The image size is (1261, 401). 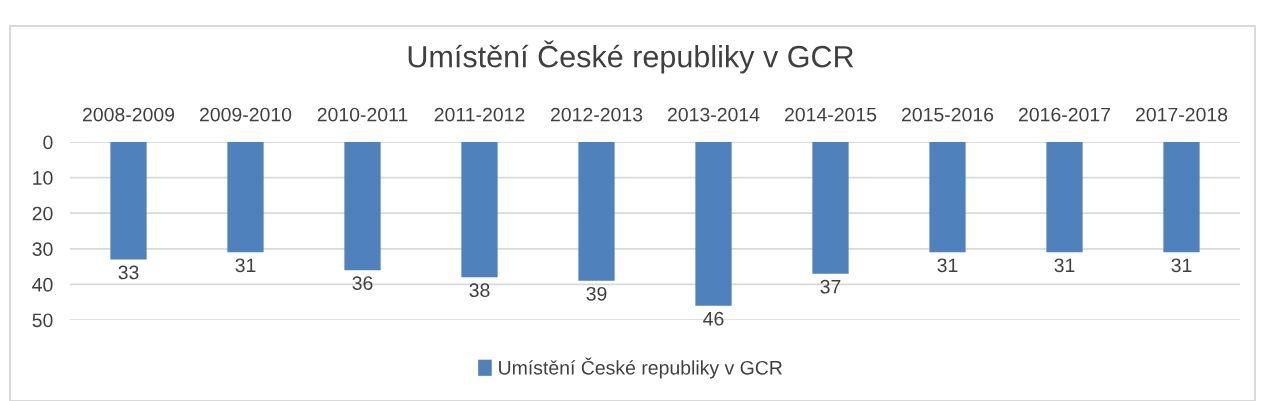 What do you see at coordinates (713, 114) in the screenshot?
I see `x-tick-label: 2013-2014` at bounding box center [713, 114].